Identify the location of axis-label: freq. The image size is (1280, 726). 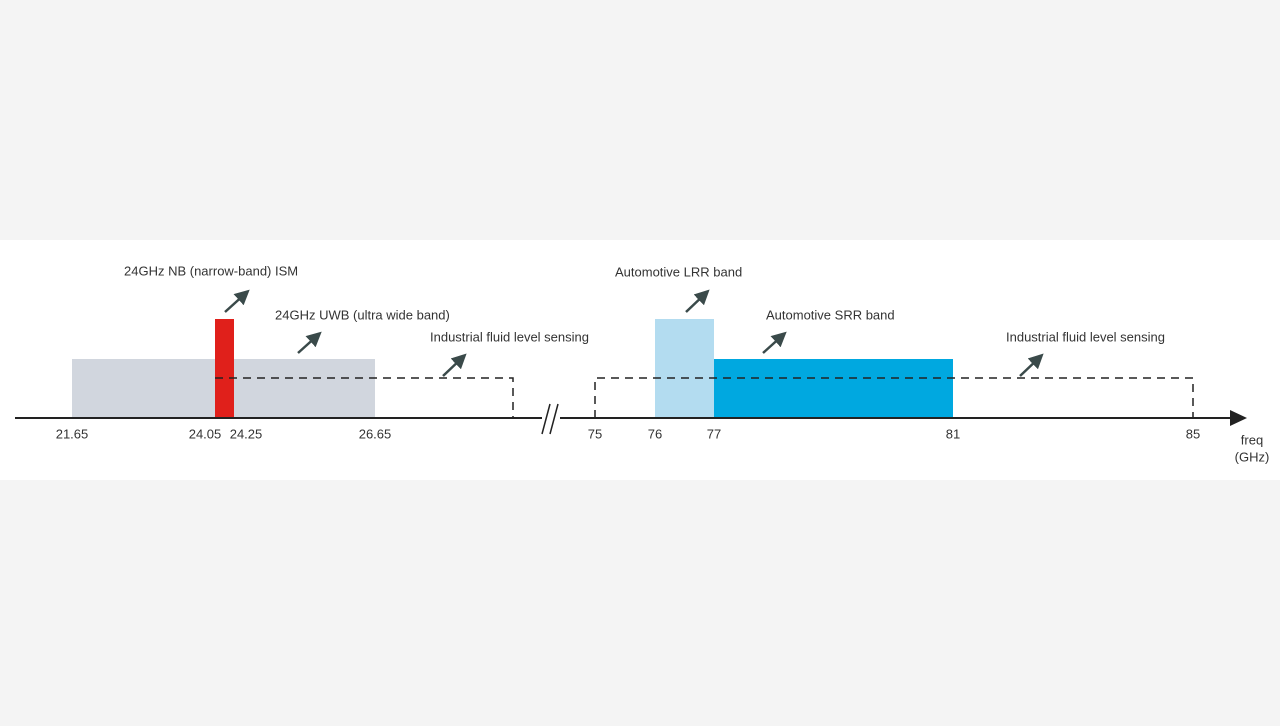
(1252, 439).